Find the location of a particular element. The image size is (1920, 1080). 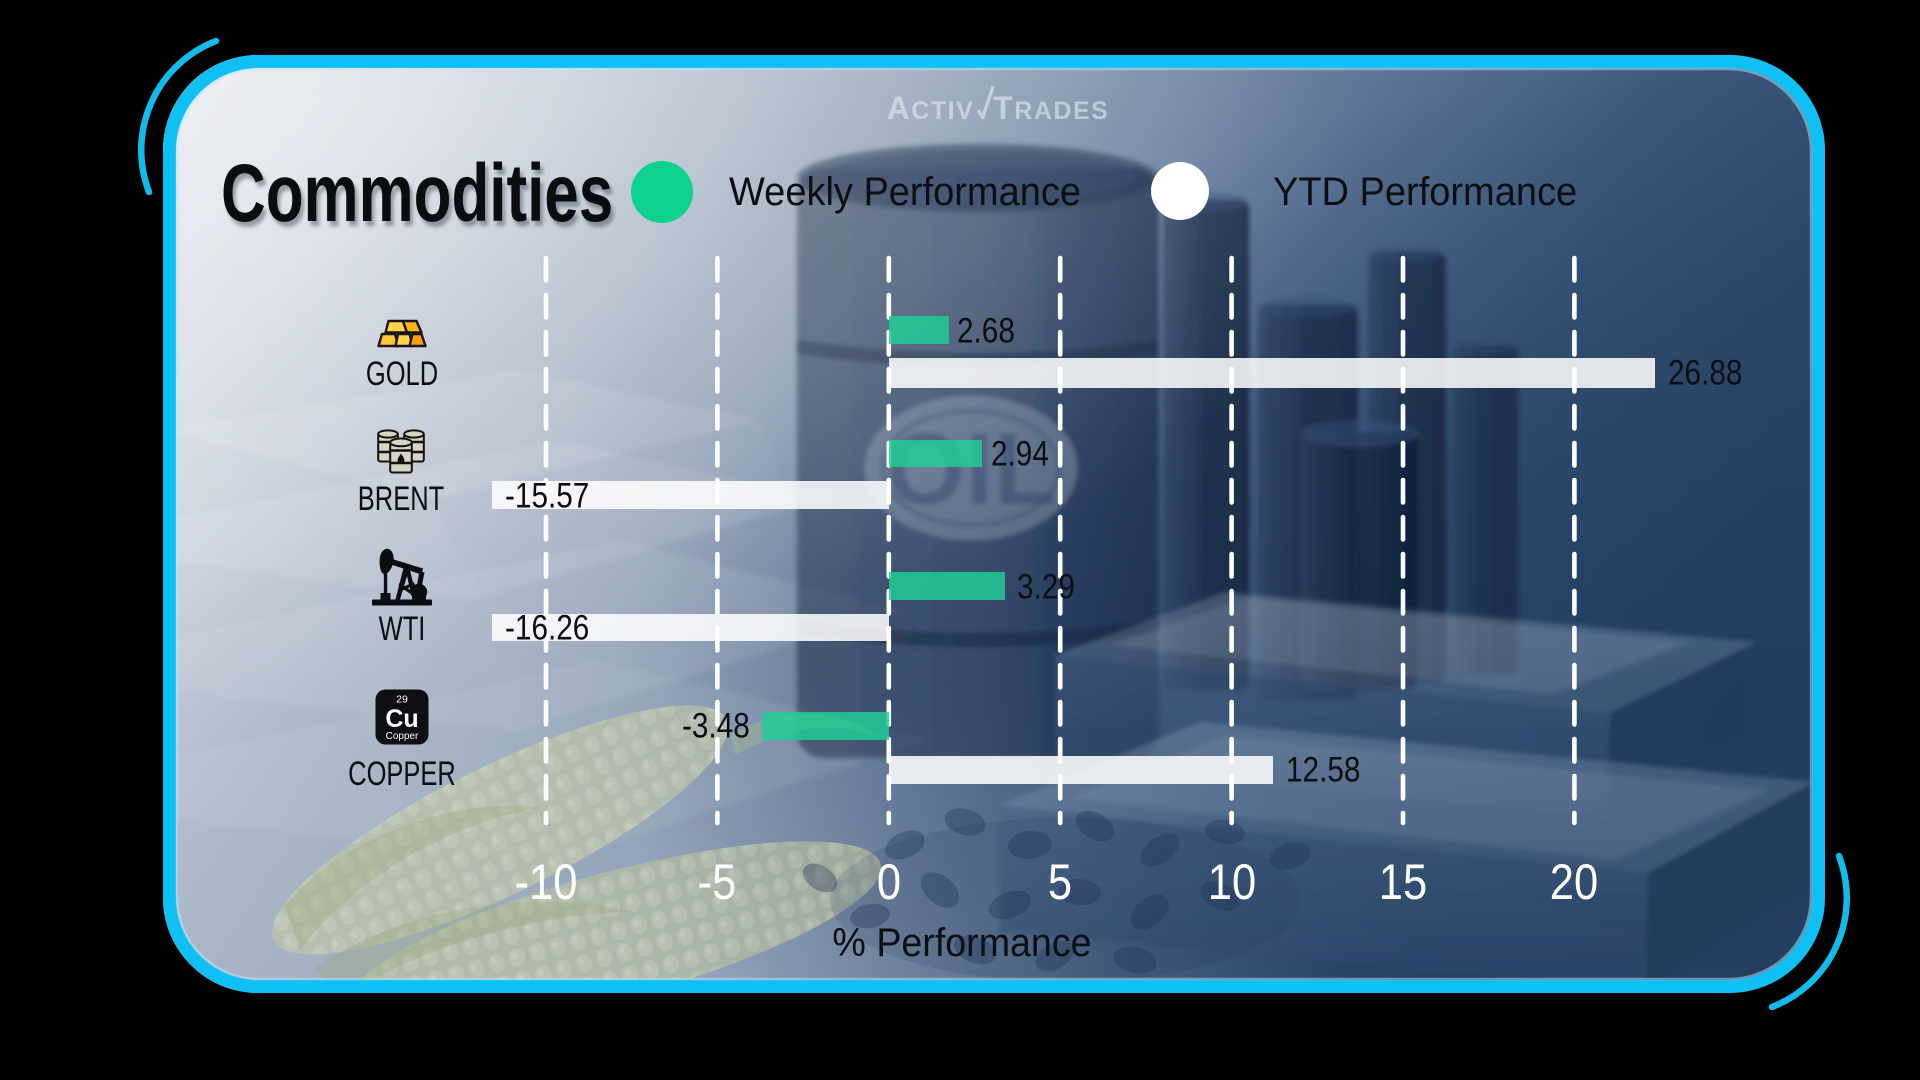

ytd-bar-wti is located at coordinates (690, 627).